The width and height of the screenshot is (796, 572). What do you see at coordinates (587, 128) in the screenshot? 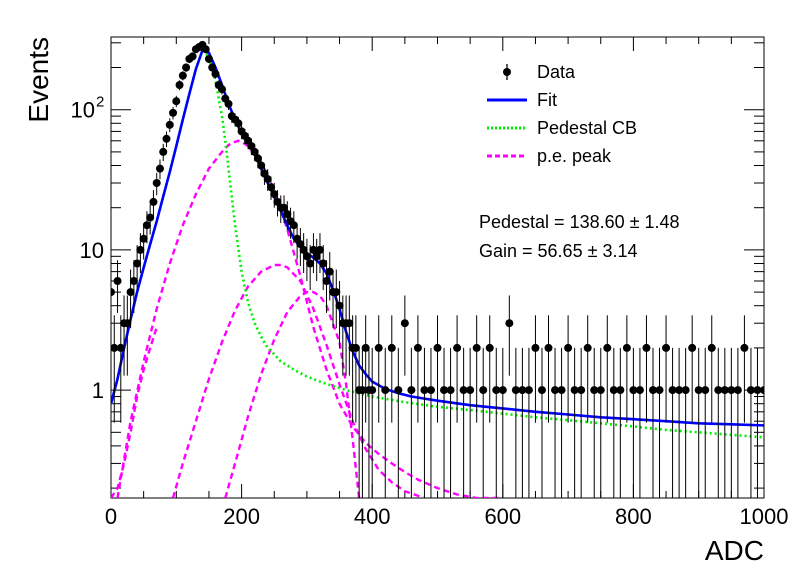
I see `legend-label-pedestal: Pedestal CB` at bounding box center [587, 128].